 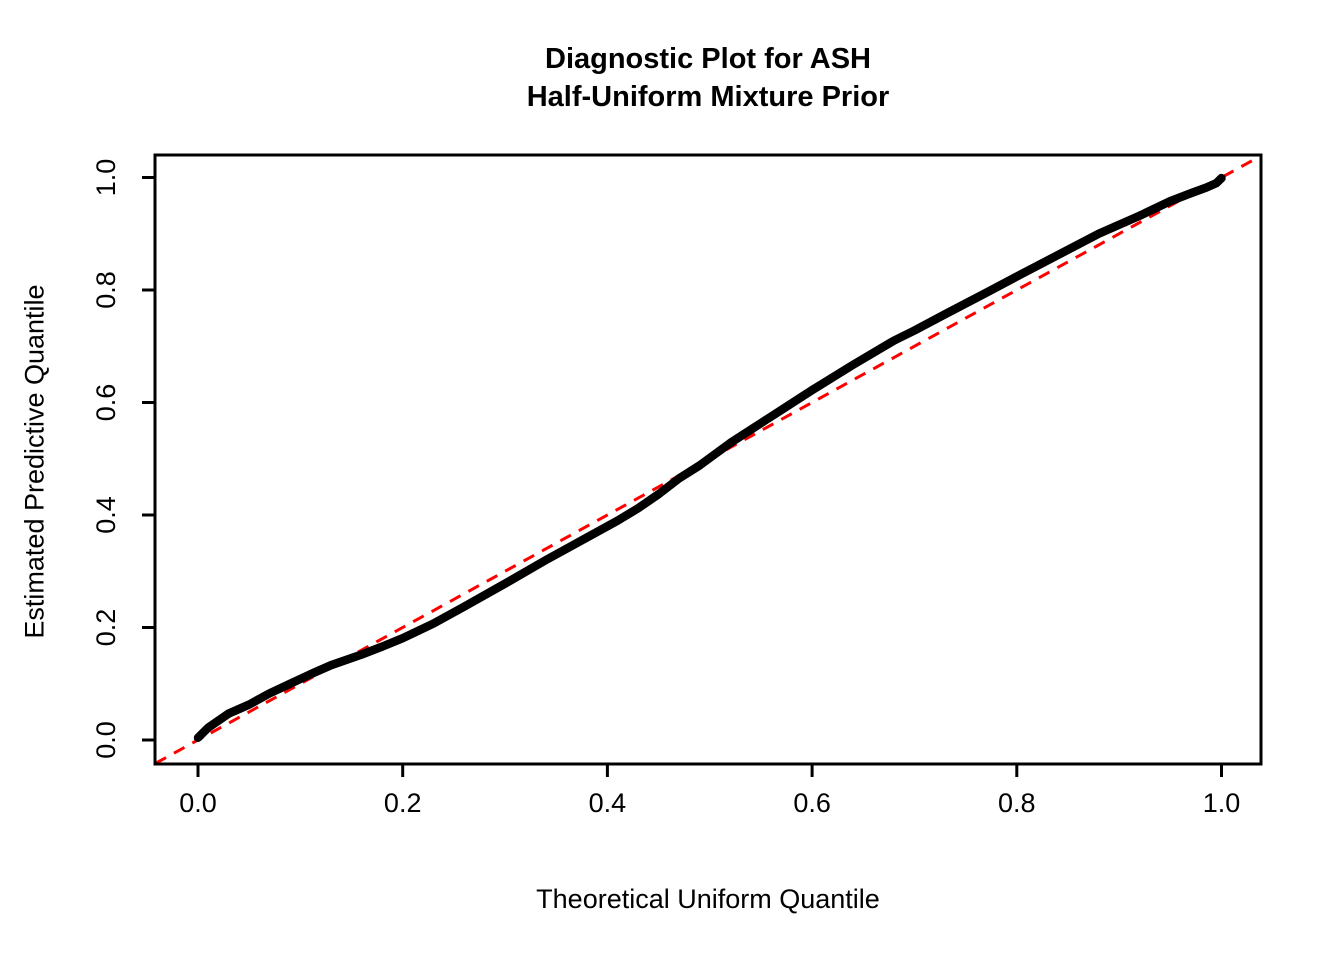 What do you see at coordinates (106, 403) in the screenshot?
I see `y-tick-label: 0.6` at bounding box center [106, 403].